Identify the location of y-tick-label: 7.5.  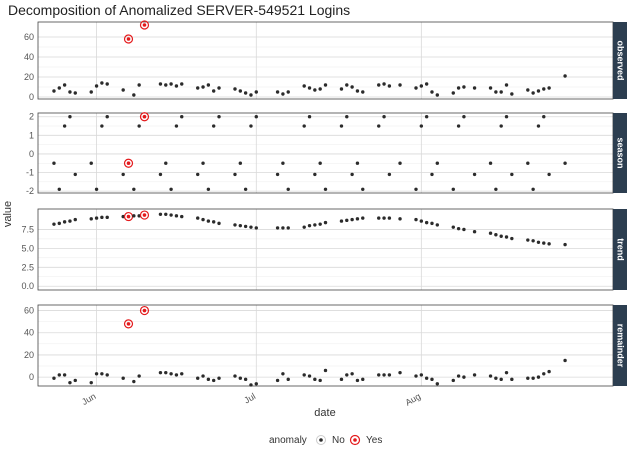
(27, 229).